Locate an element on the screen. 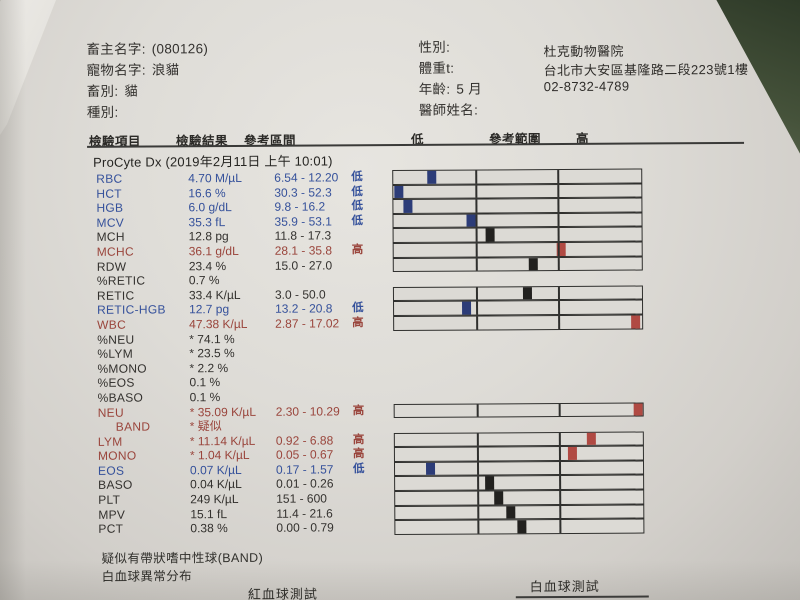  test-name: NEU is located at coordinates (110, 412).